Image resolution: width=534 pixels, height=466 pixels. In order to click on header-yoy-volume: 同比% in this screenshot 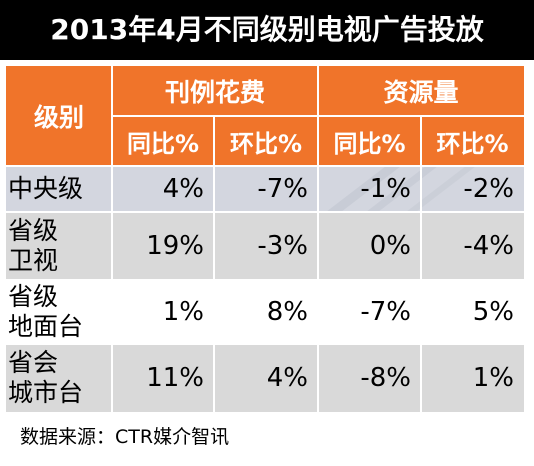, I will do `click(369, 141)`.